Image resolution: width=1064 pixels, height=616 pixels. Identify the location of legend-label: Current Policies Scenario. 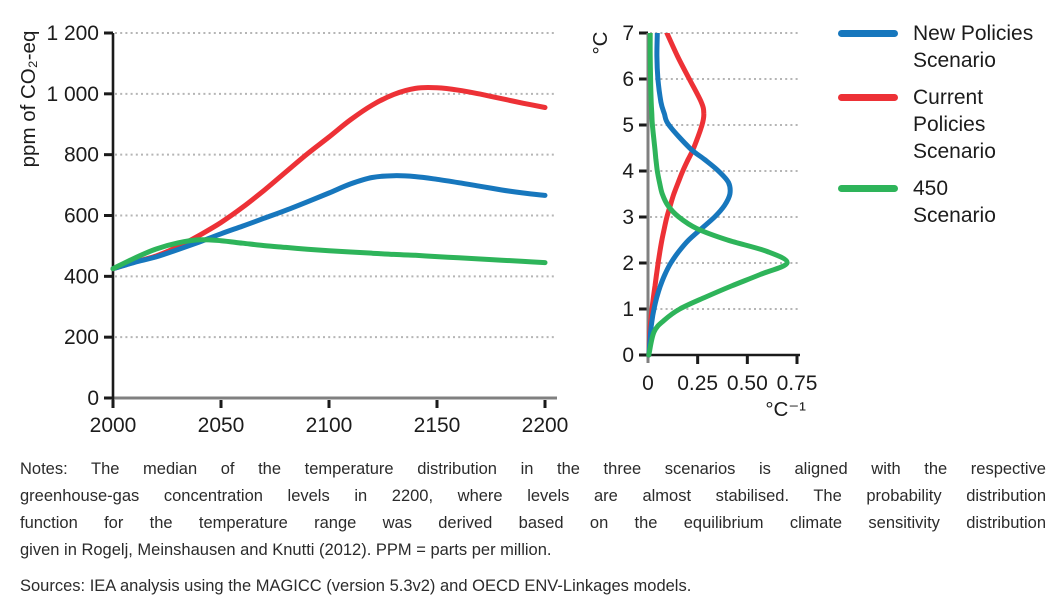
(954, 124).